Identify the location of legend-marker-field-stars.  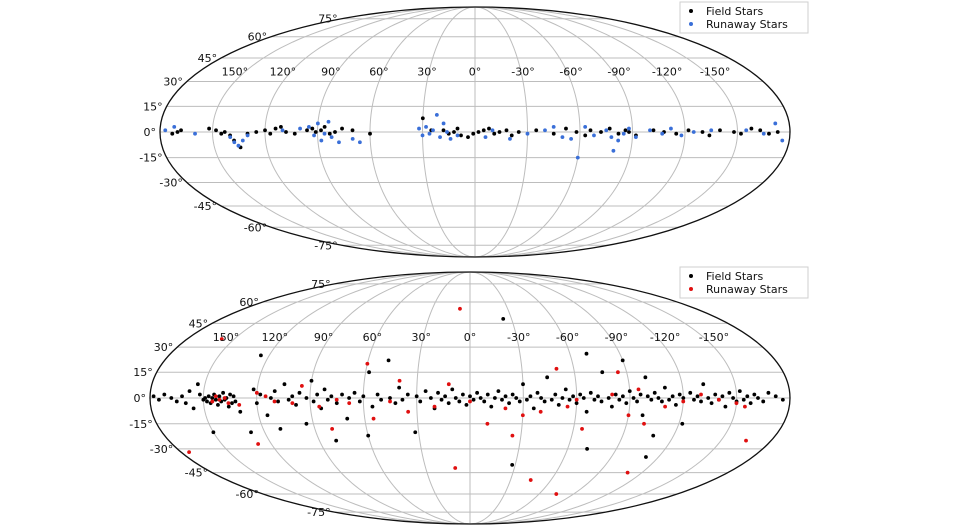
(691, 11).